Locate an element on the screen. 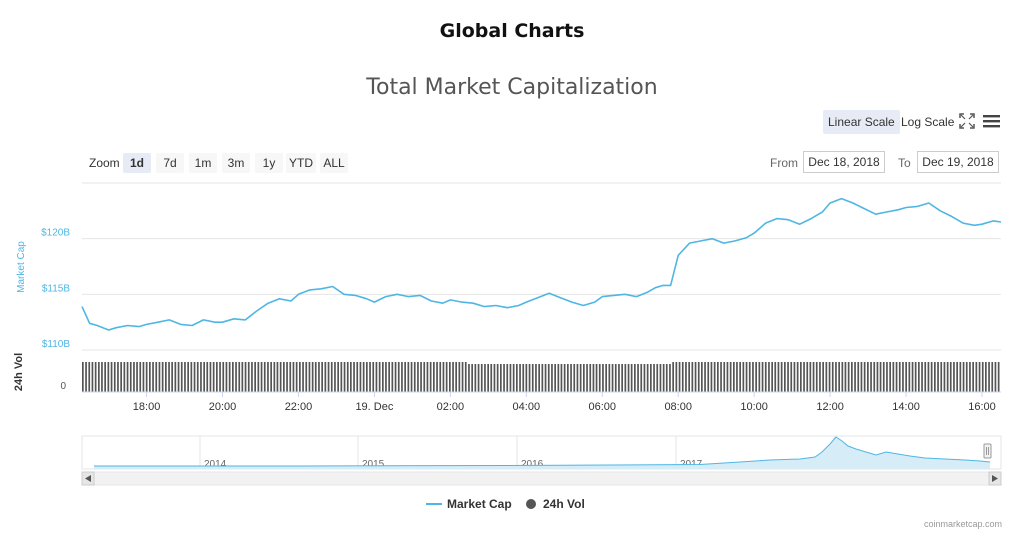 The image size is (1024, 541). from-date-input: Dec 18, 2018 is located at coordinates (844, 162).